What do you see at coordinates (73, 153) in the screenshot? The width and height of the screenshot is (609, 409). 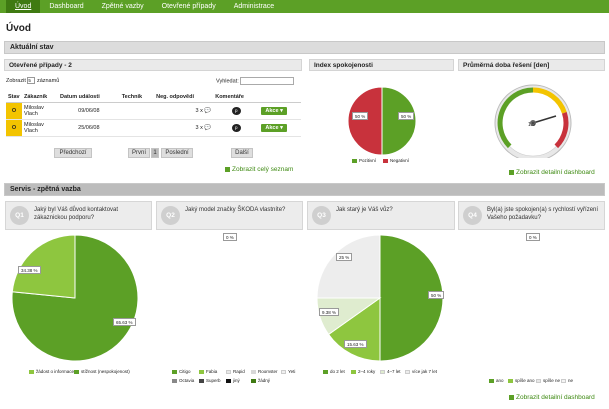 I see `prev-page-button: Předchozí` at bounding box center [73, 153].